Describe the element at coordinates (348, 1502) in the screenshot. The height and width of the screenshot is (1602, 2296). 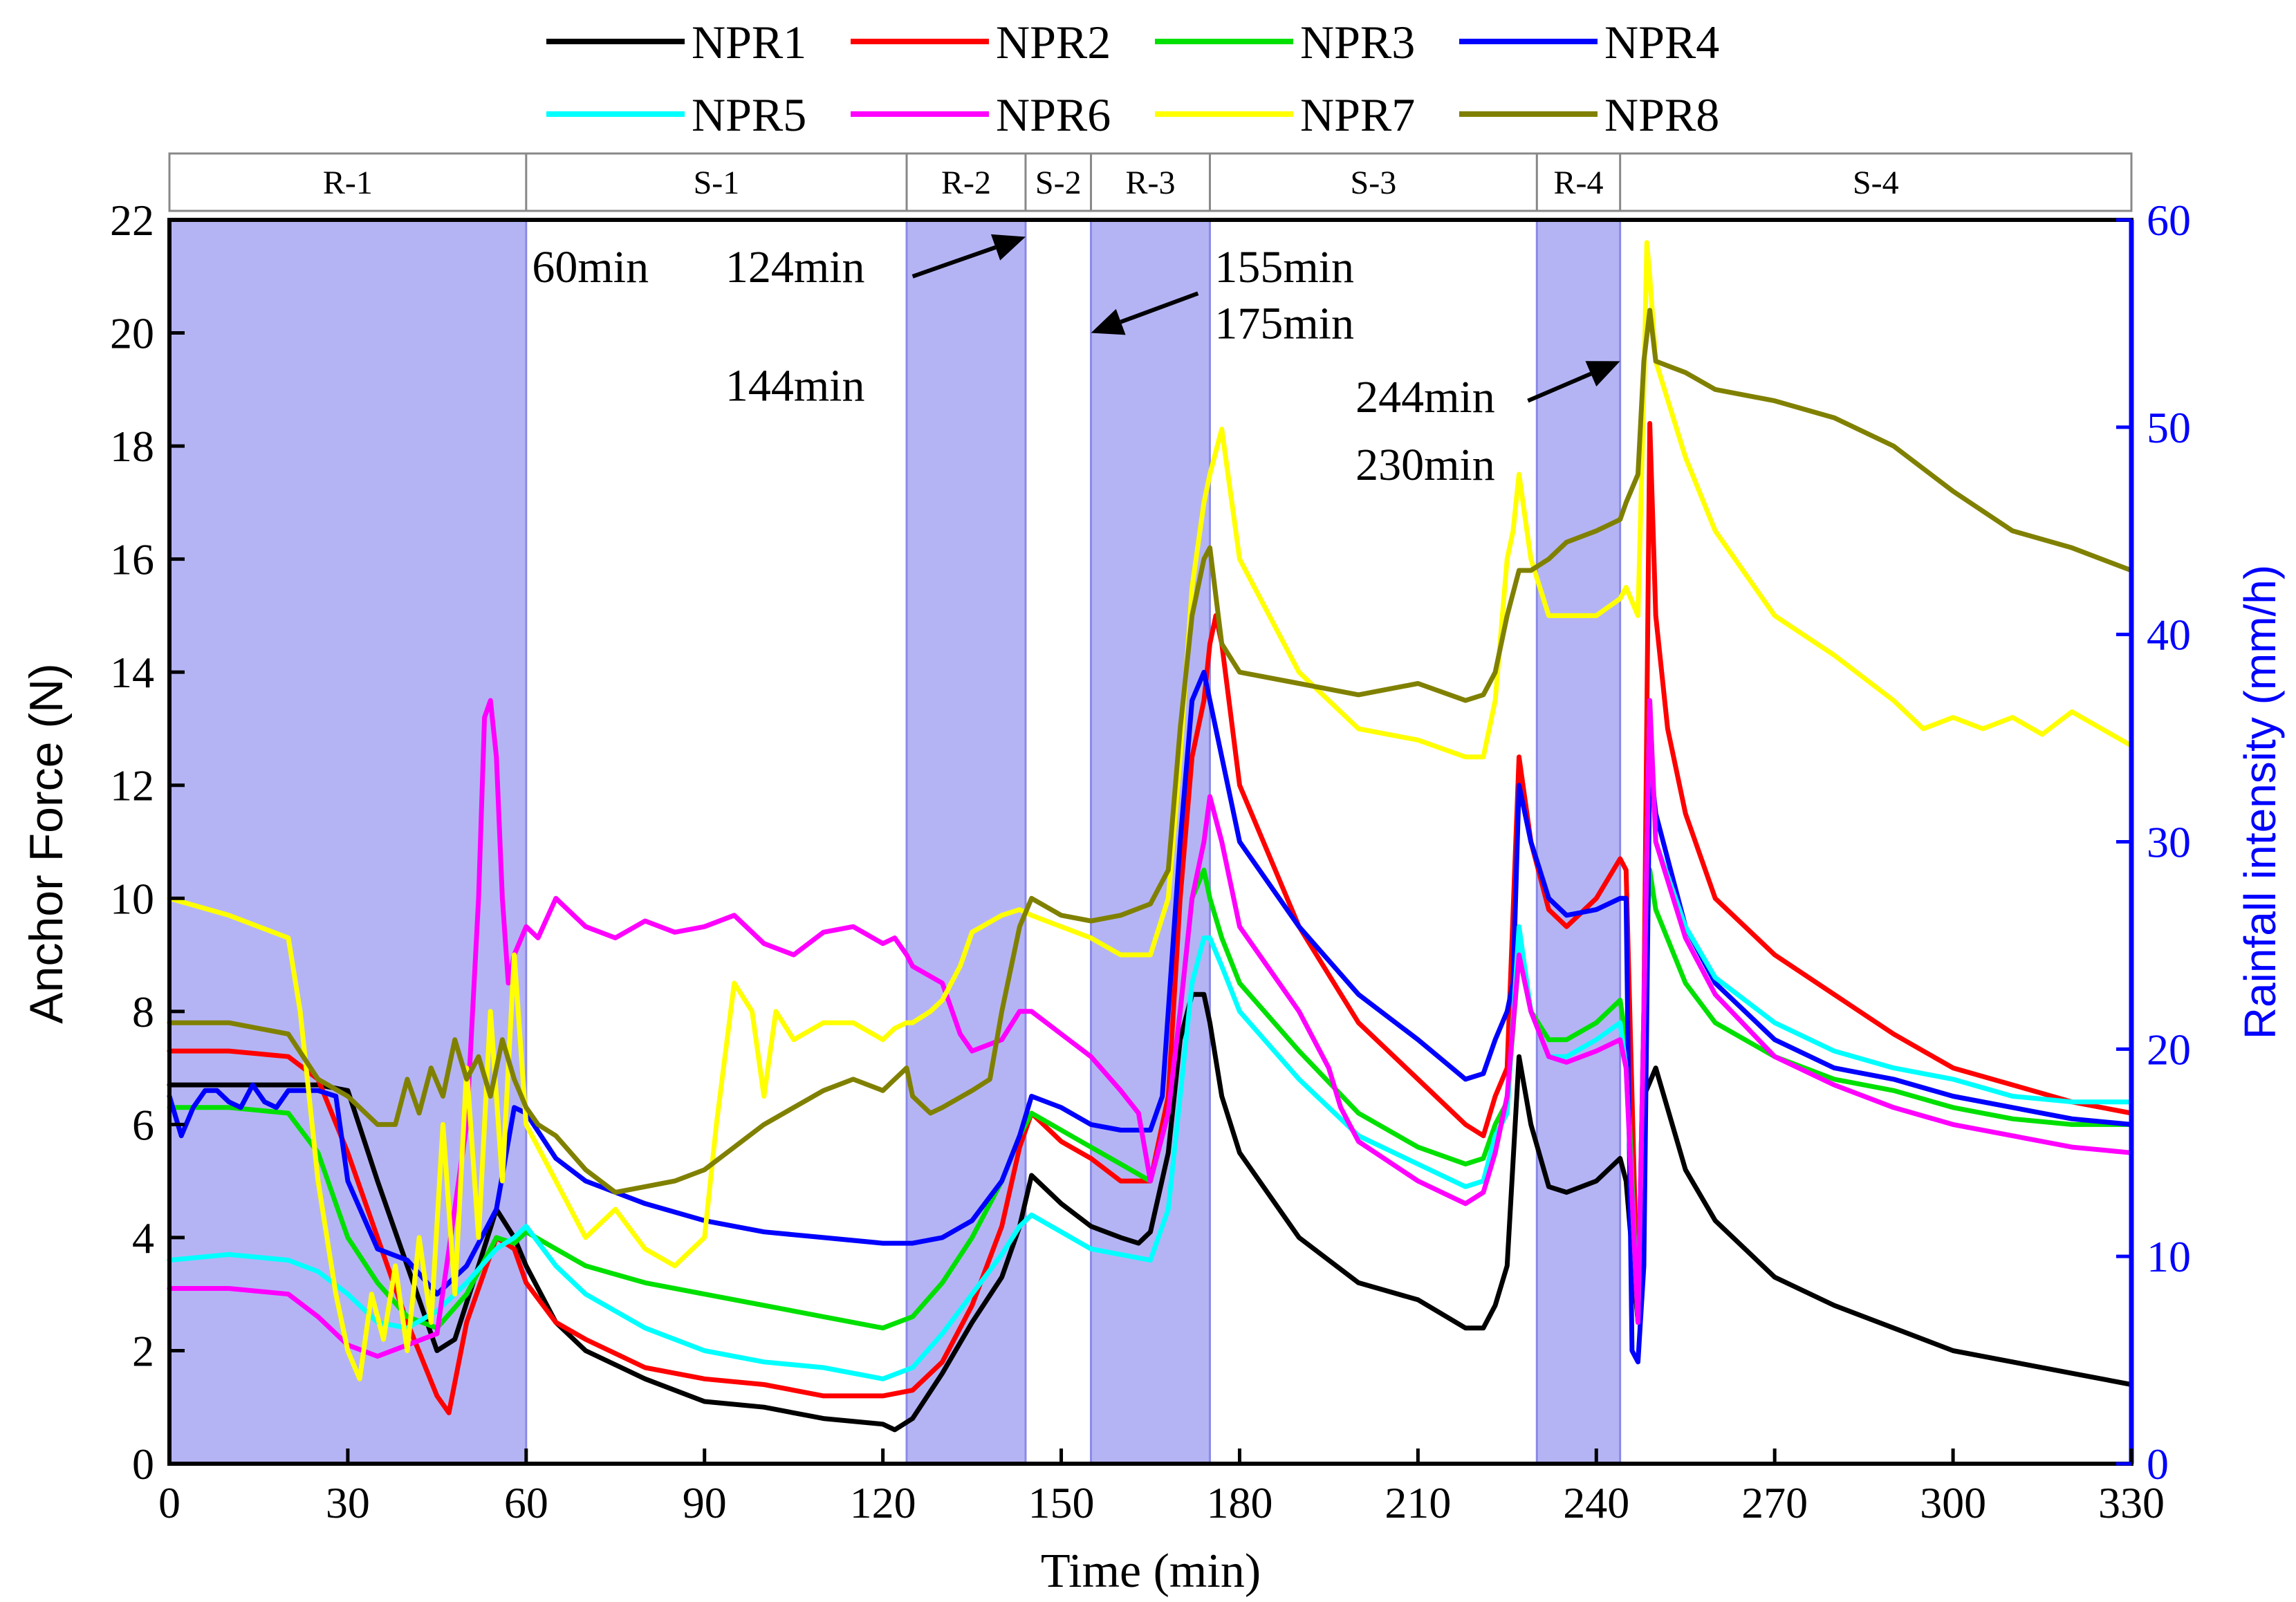
I see `x-tick-label: 30` at that location.